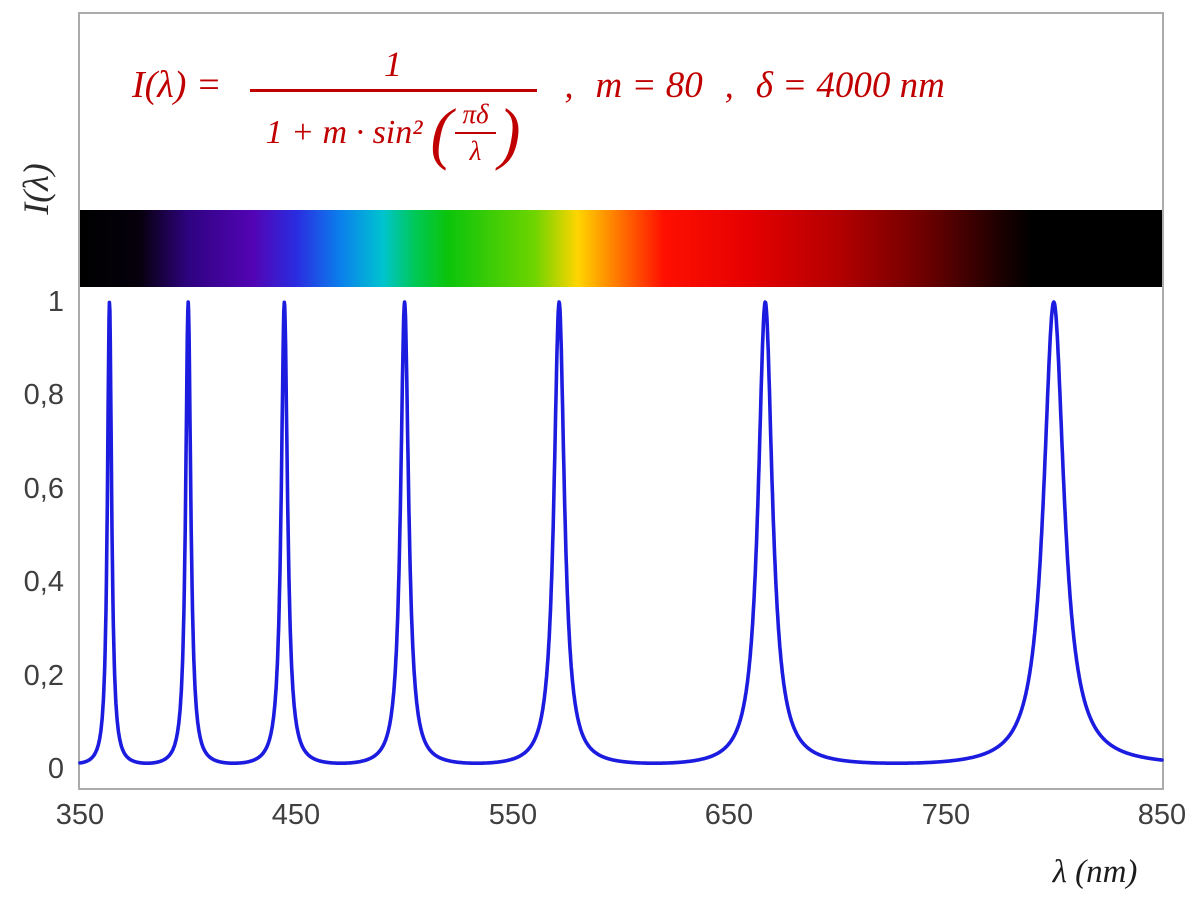 The height and width of the screenshot is (924, 1200). I want to click on y-tick-label: 1, so click(55, 302).